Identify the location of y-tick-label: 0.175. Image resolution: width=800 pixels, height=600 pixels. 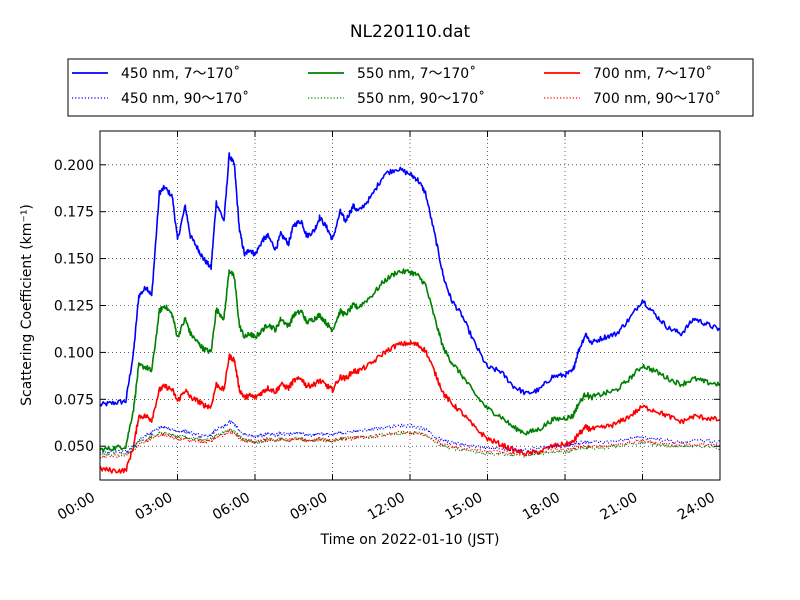
(74, 213).